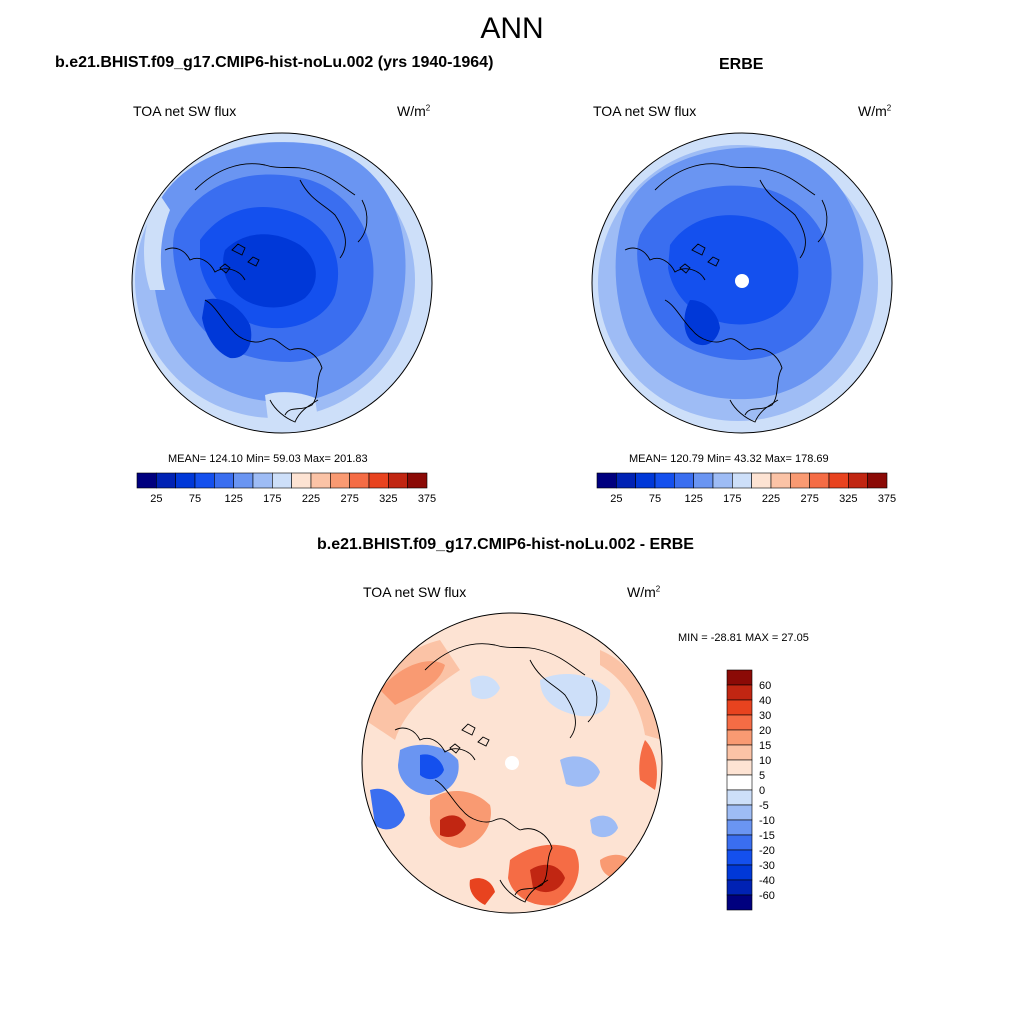 The height and width of the screenshot is (1024, 1024). What do you see at coordinates (765, 716) in the screenshot?
I see `colorbar-difference-tick-label: 30` at bounding box center [765, 716].